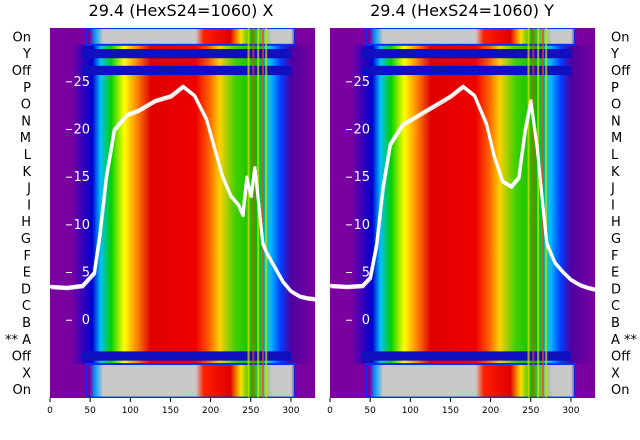  Describe the element at coordinates (26, 54) in the screenshot. I see `row-label-left: Y` at that location.